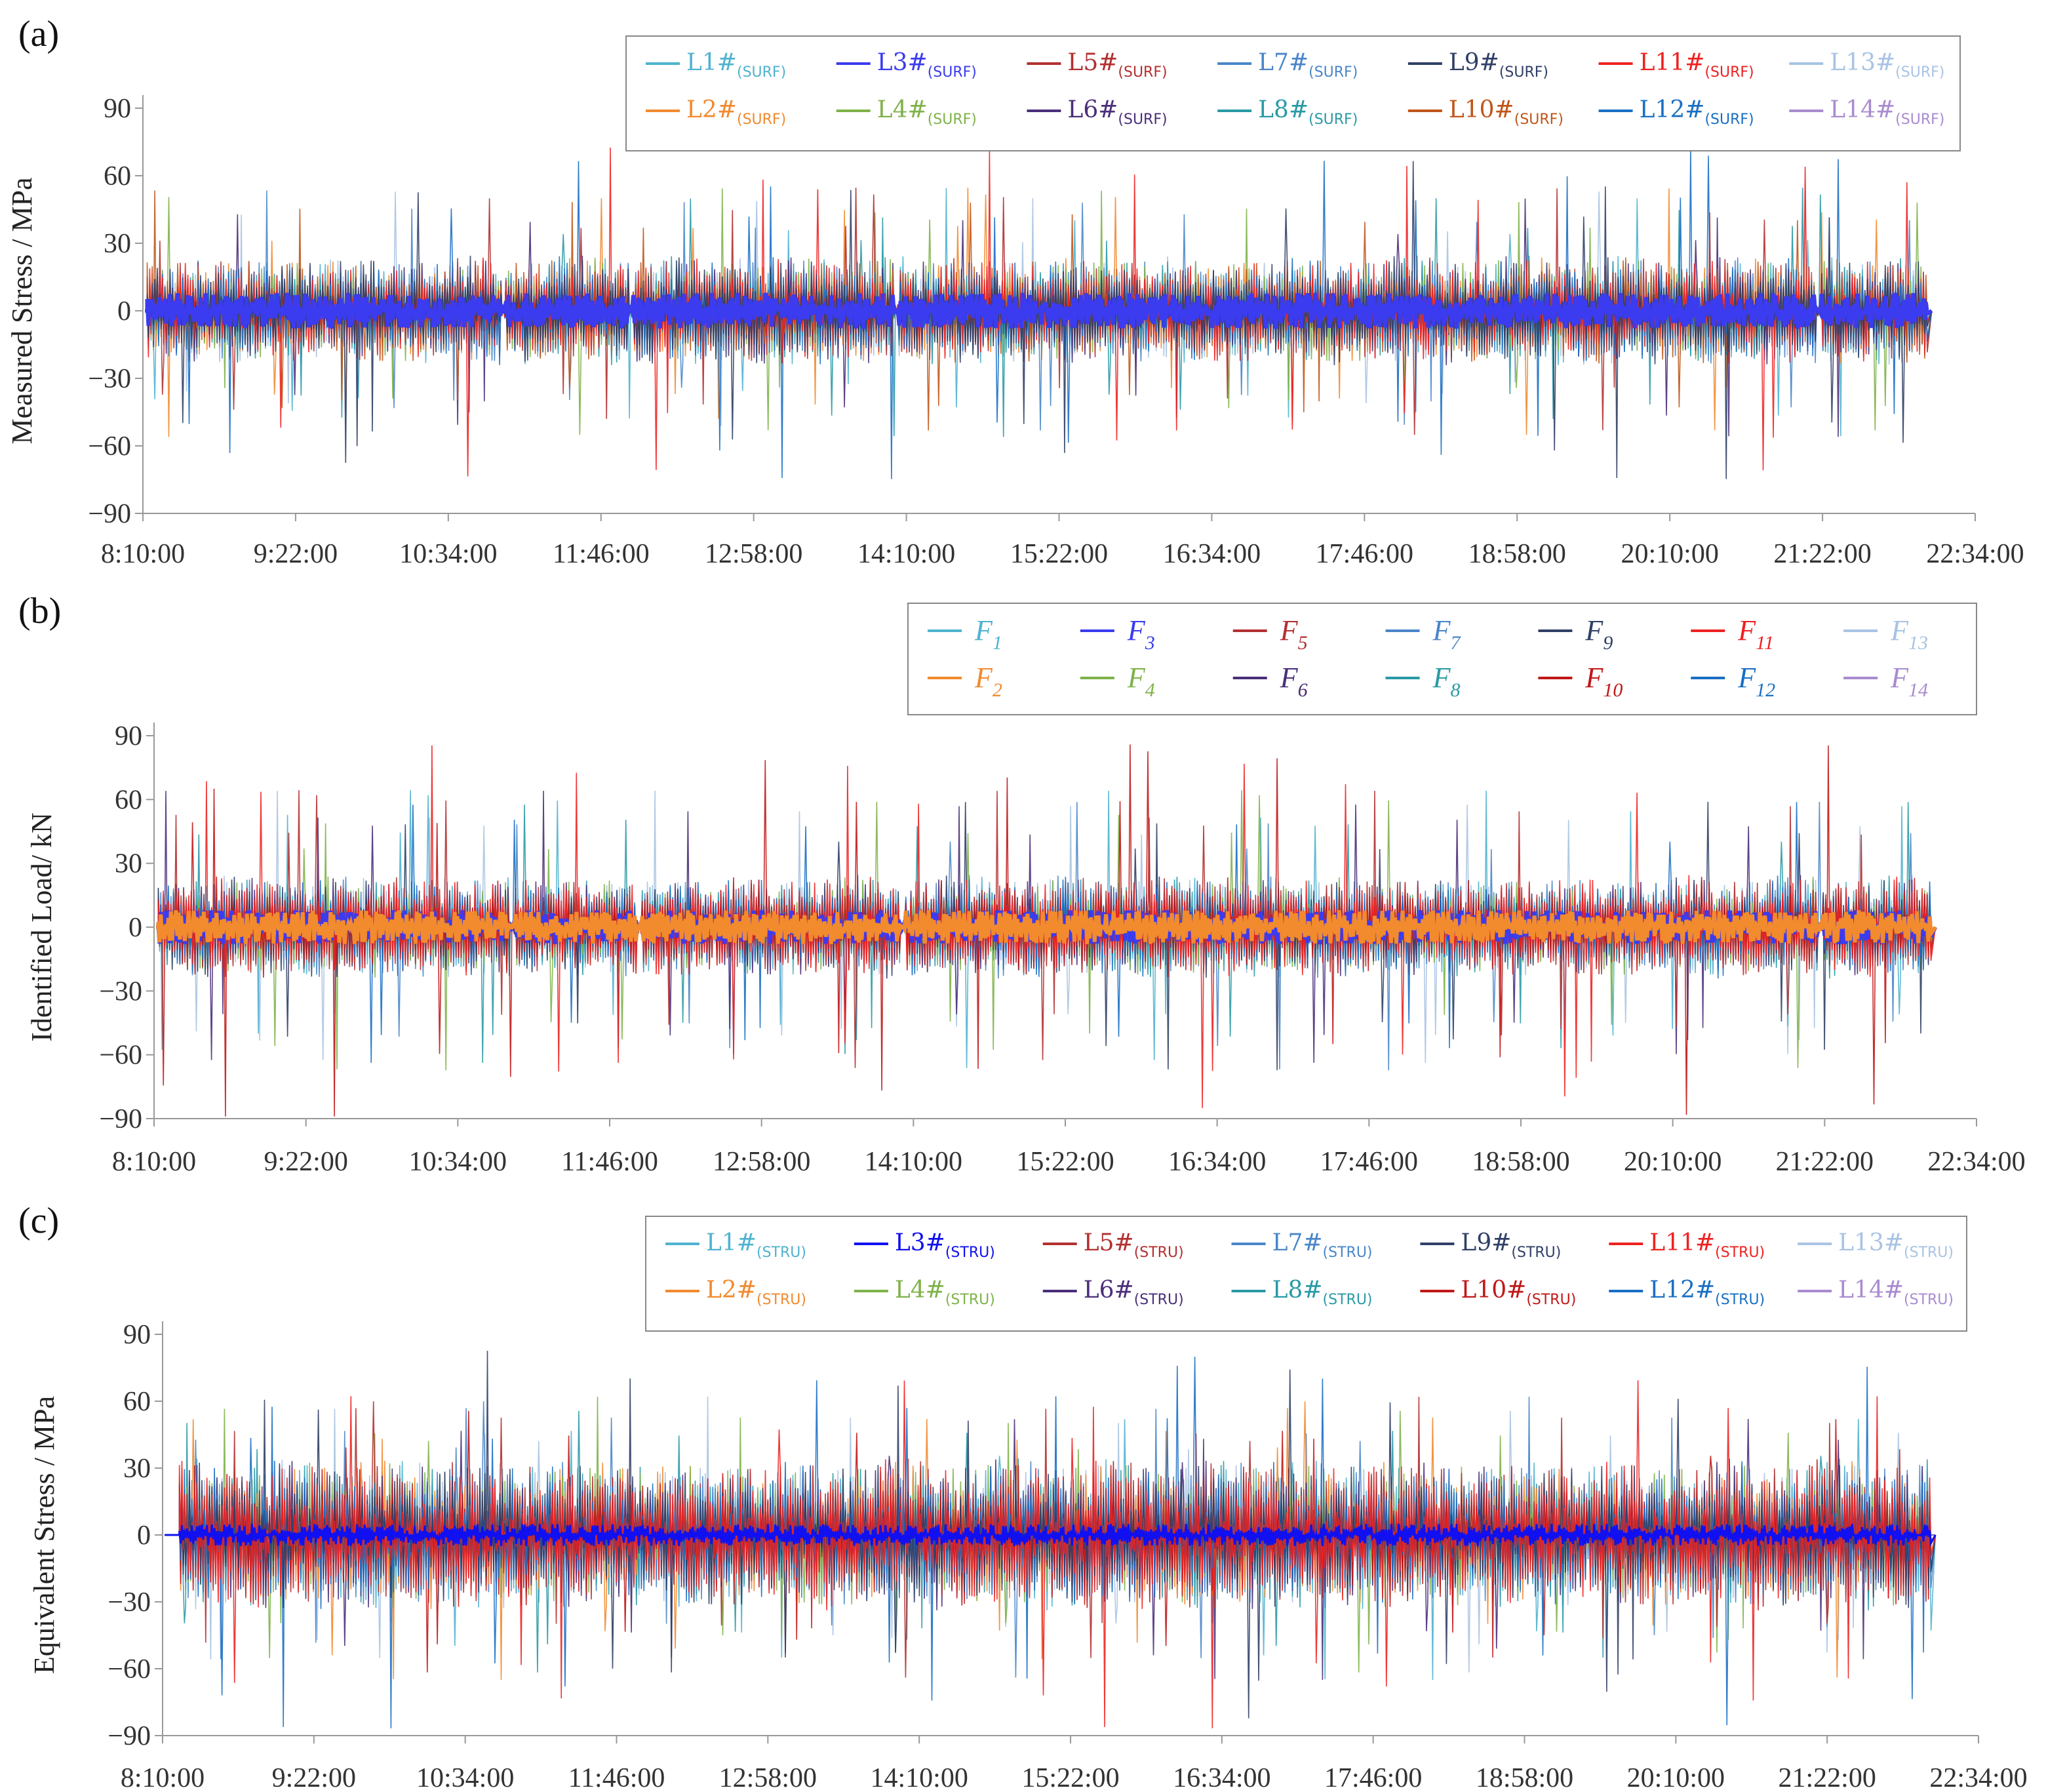 The image size is (2046, 1792). Describe the element at coordinates (1507, 112) in the screenshot. I see `legend-label: L10#(SURF)` at that location.